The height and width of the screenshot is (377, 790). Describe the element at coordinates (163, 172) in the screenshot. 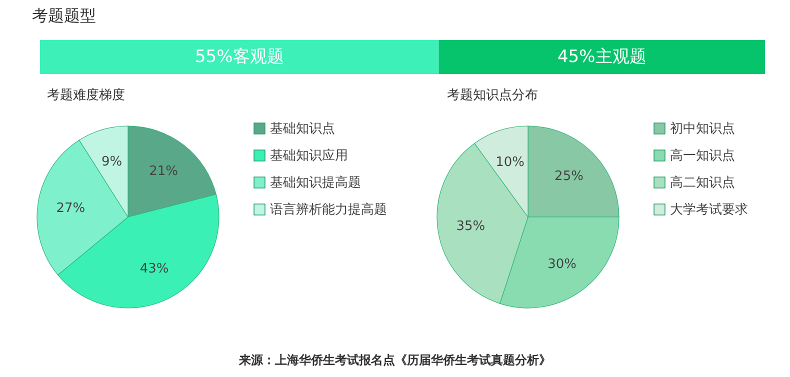

I see `data-label: 21%` at that location.